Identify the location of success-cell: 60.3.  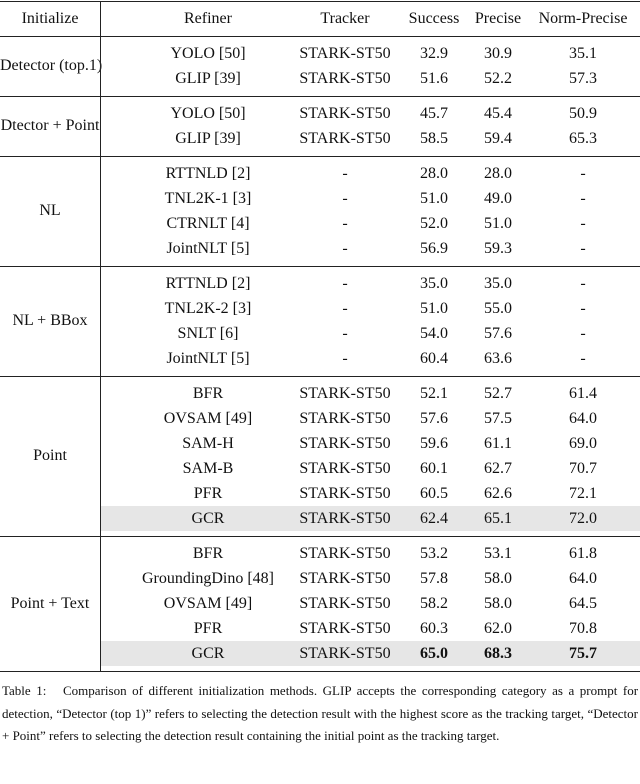
(434, 628).